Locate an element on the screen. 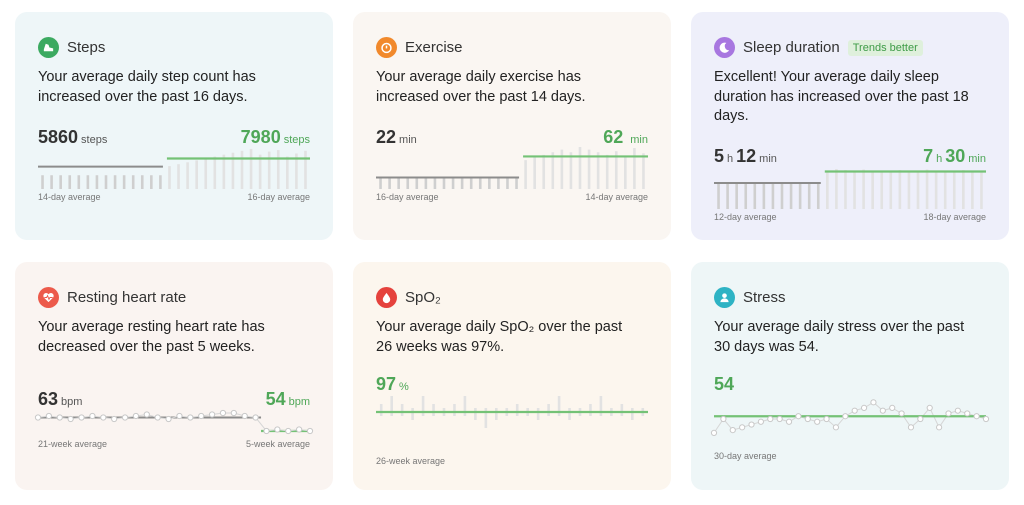 The width and height of the screenshot is (1024, 505). old-value-number: 22 is located at coordinates (386, 137).